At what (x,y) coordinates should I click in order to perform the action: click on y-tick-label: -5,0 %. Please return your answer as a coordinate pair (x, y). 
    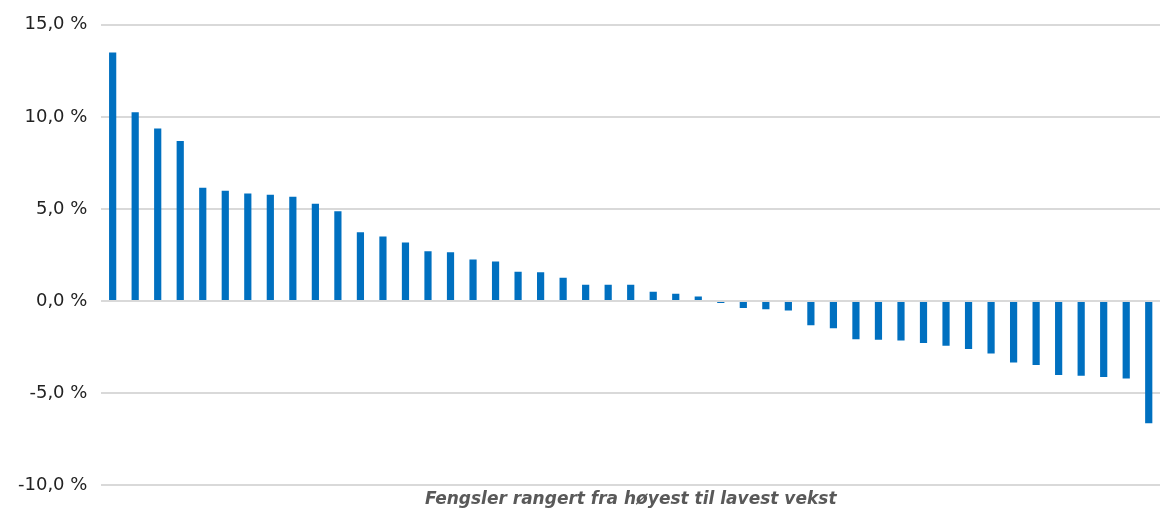
    Looking at the image, I should click on (58, 391).